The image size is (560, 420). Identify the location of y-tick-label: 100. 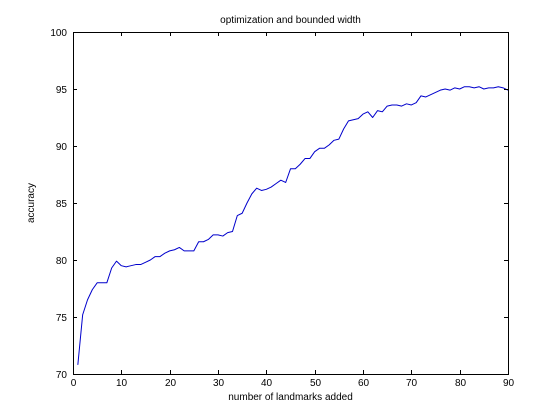
(58, 33).